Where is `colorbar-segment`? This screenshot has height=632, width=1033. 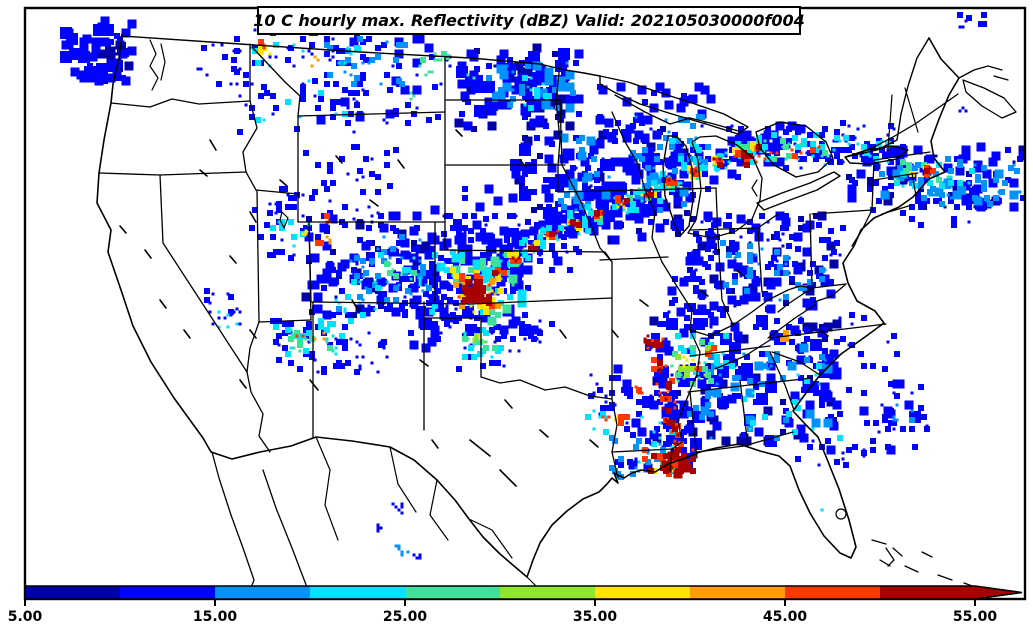
colorbar-segment is located at coordinates (642, 592).